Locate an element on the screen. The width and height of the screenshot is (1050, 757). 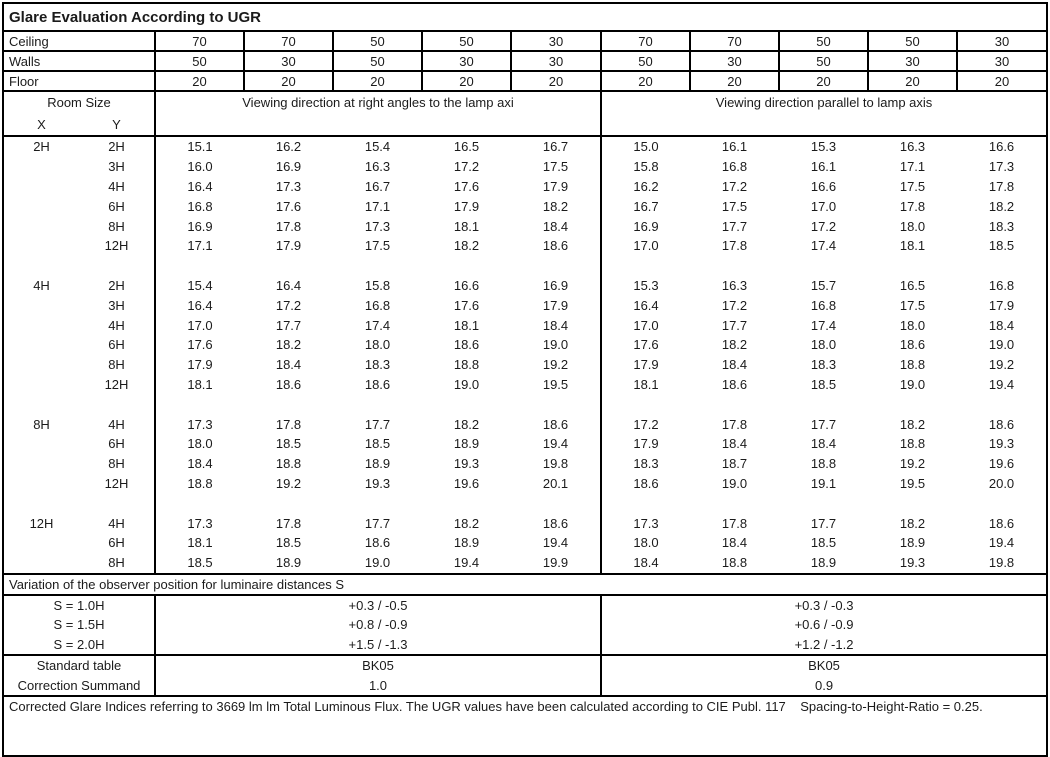
ugr-value: 18.3 is located at coordinates (823, 365).